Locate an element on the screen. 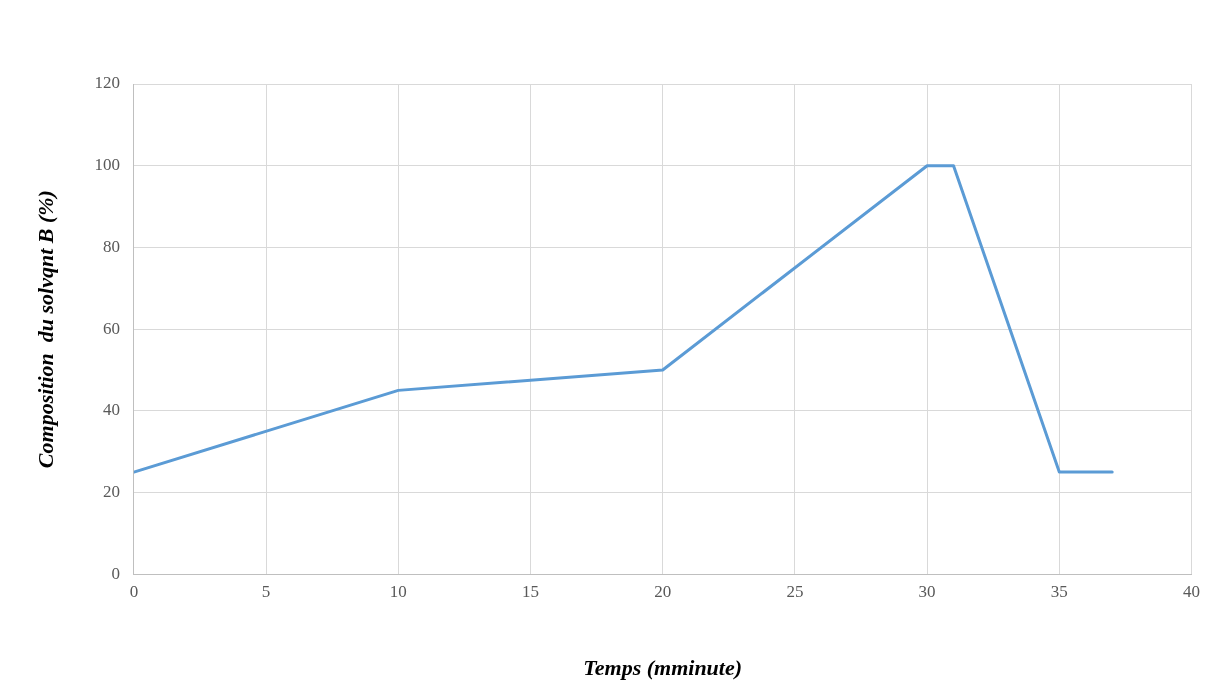  x-tick-label: 25 is located at coordinates (795, 591).